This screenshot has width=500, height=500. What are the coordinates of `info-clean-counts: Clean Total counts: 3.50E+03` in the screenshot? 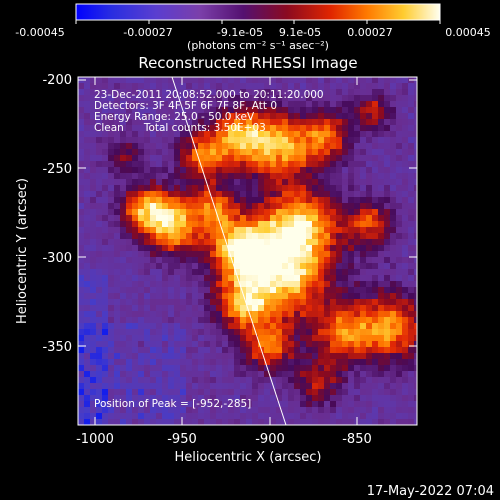 It's located at (180, 128).